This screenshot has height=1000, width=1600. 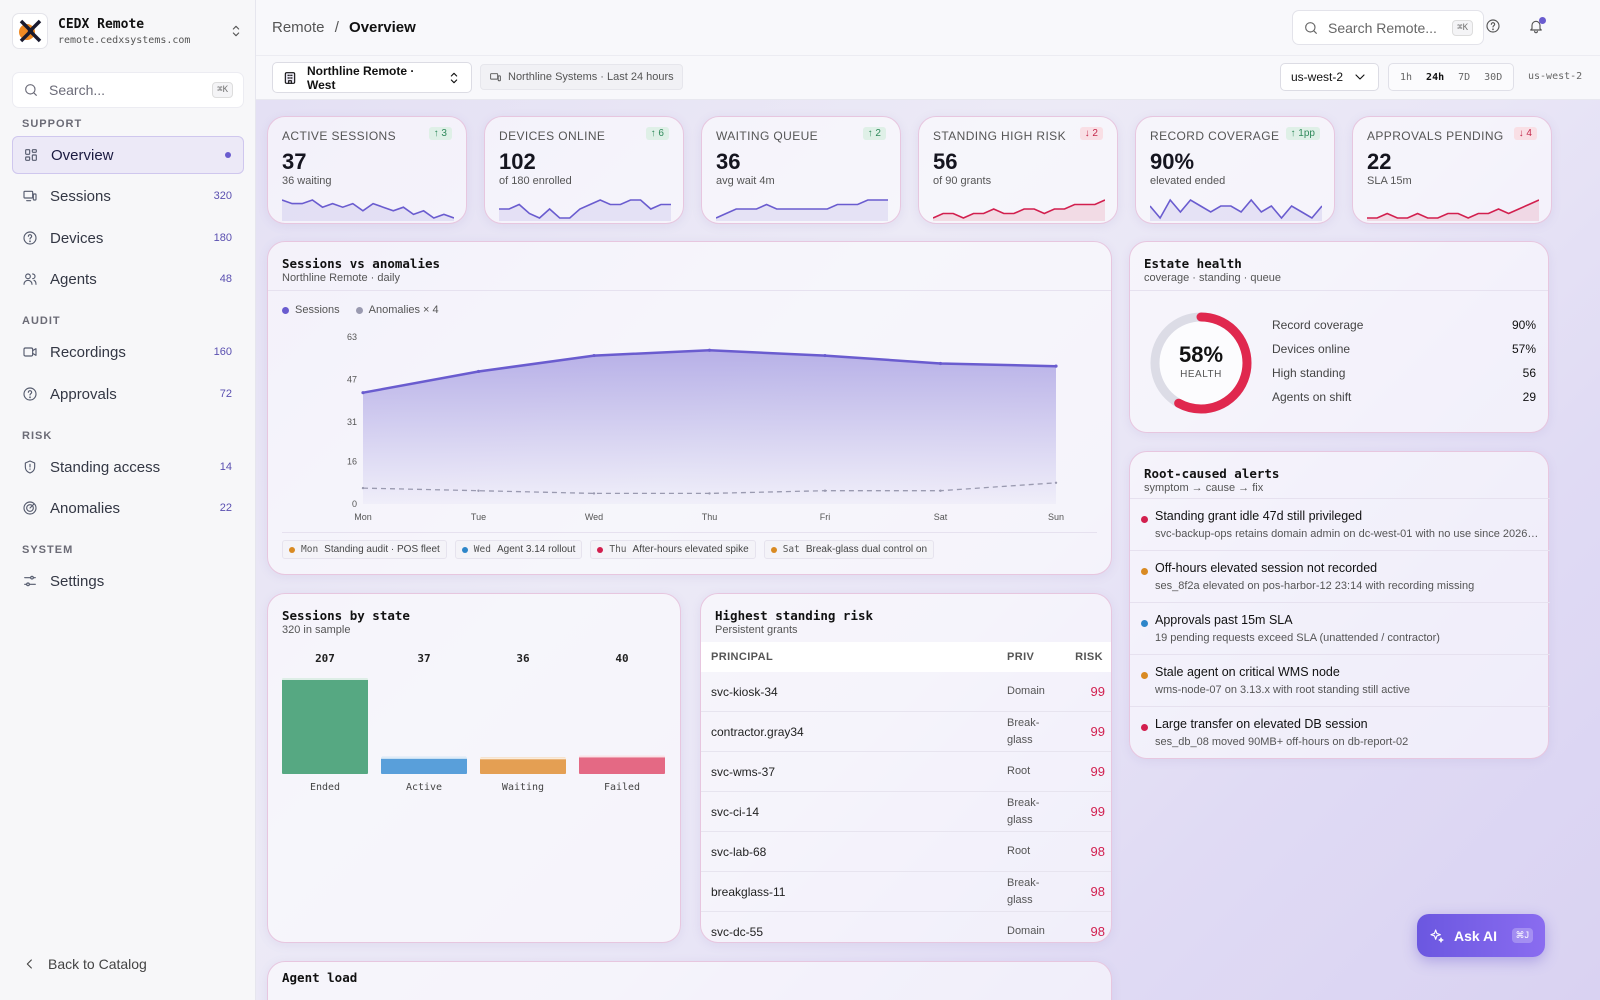 I want to click on breadcrumb-root: Remote, so click(x=298, y=27).